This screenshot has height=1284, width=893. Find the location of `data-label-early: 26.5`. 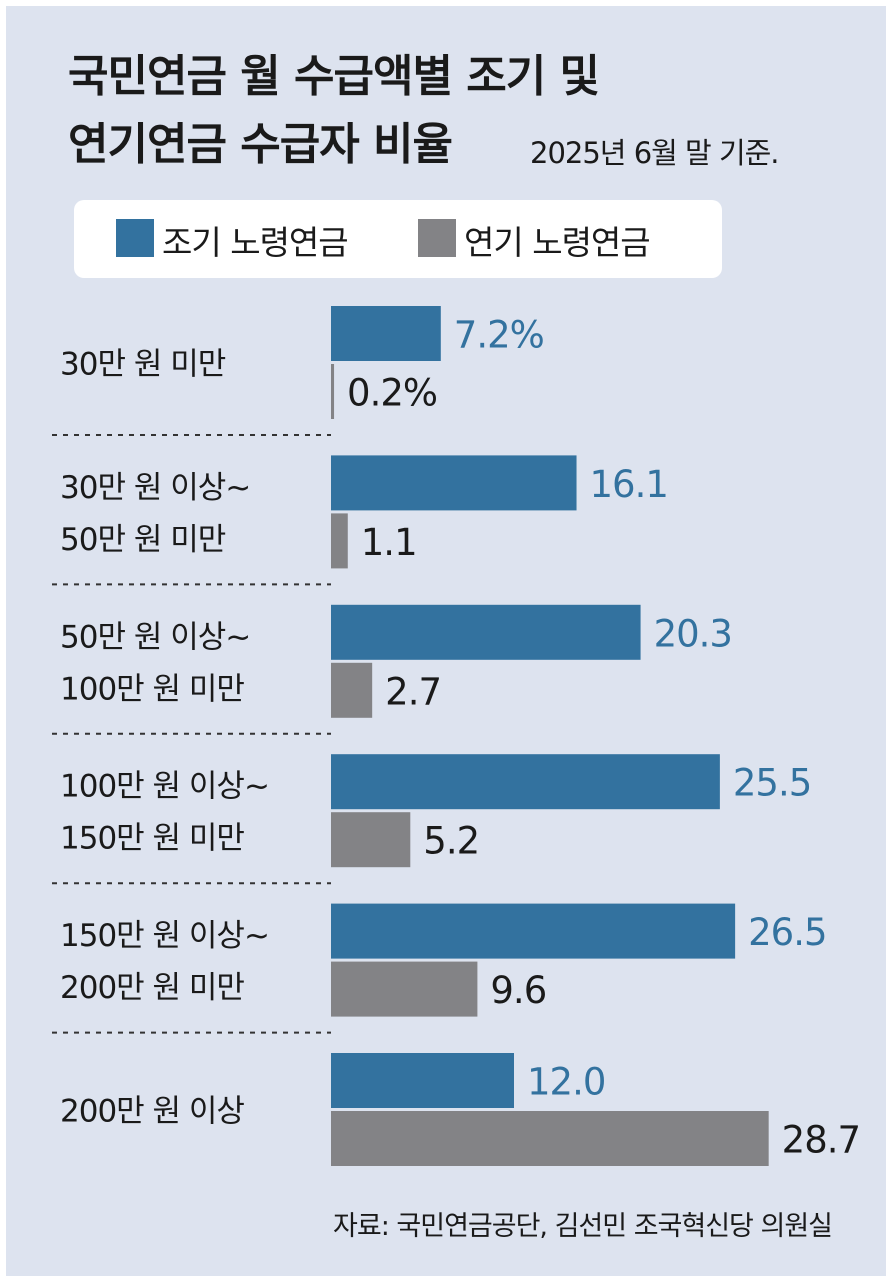

data-label-early: 26.5 is located at coordinates (787, 932).